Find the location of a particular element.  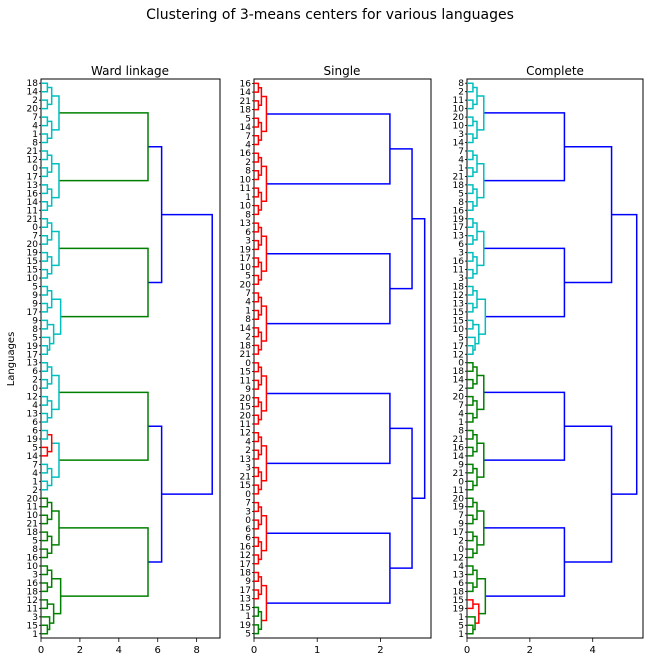

single-leaf-label: 12 is located at coordinates (245, 556).